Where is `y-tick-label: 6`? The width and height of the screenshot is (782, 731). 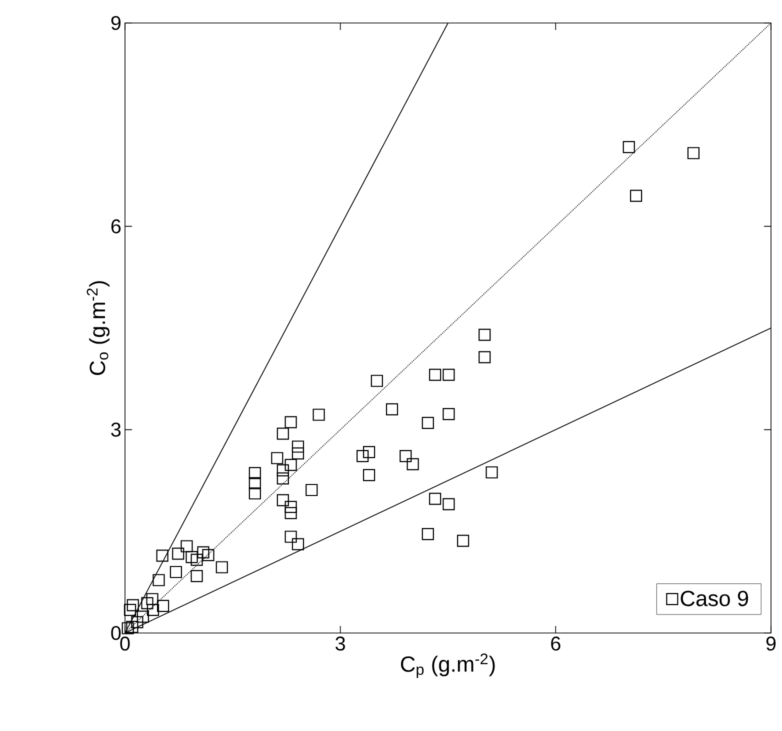 y-tick-label: 6 is located at coordinates (116, 226).